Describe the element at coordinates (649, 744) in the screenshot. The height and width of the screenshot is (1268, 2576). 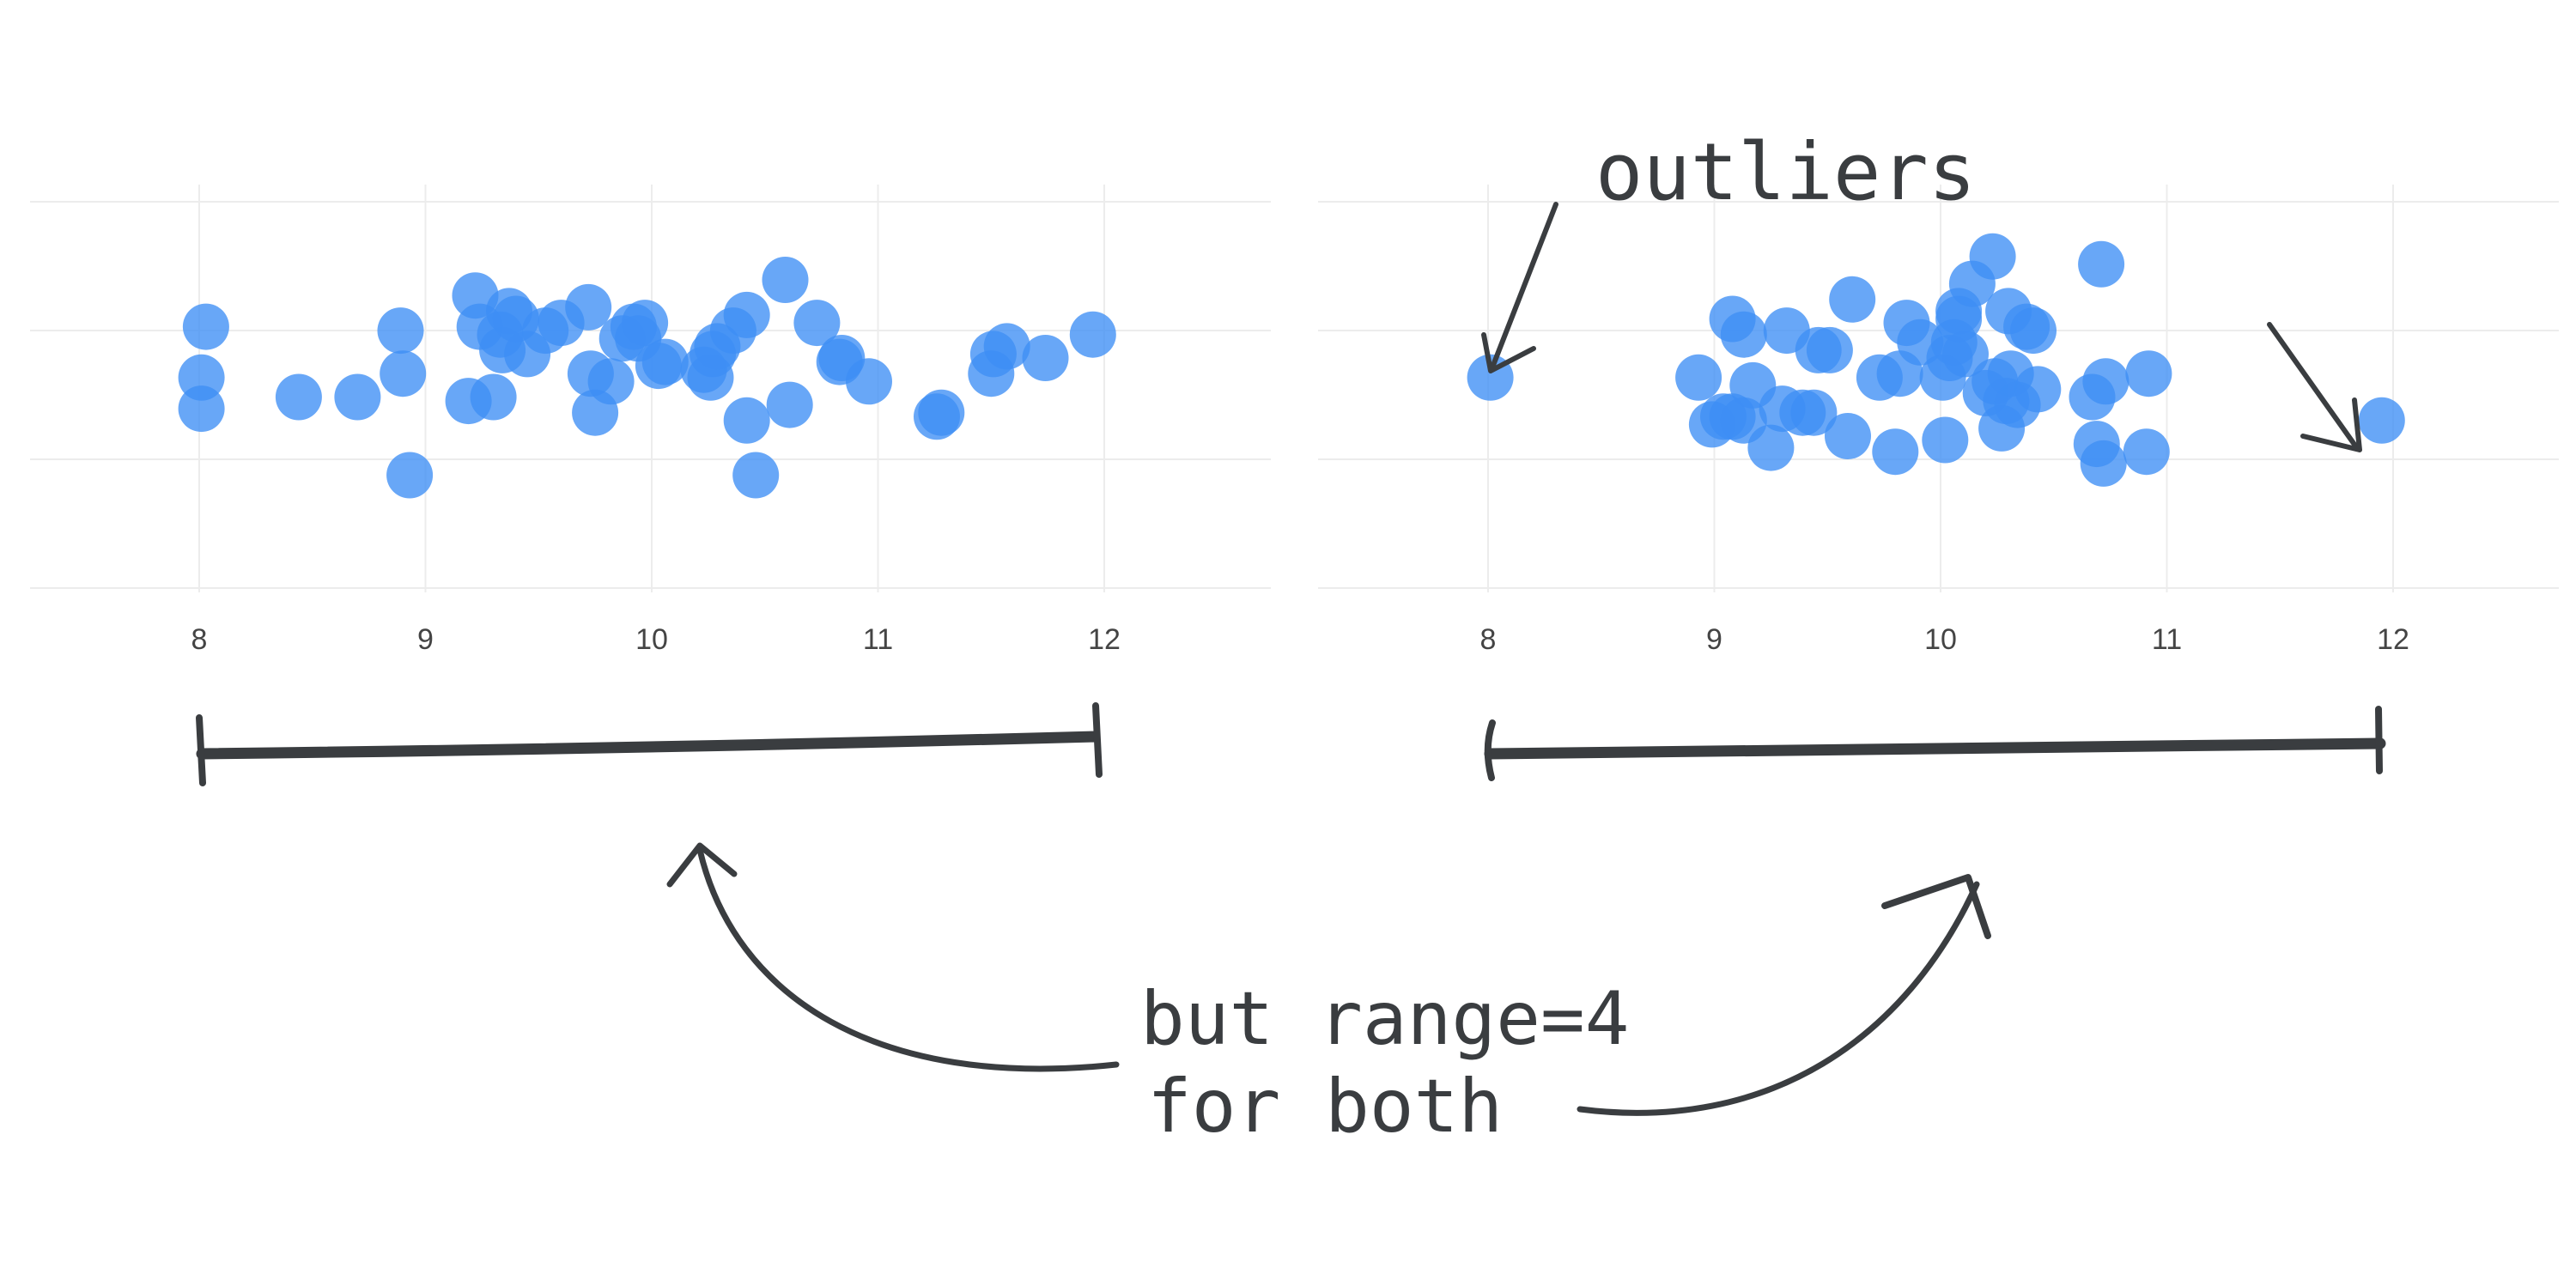
I see `left-range-bracket` at that location.